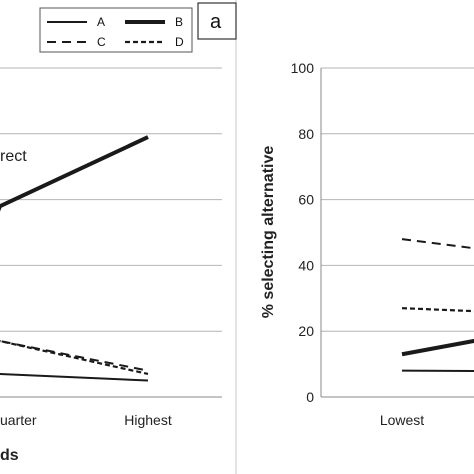 The width and height of the screenshot is (474, 474). I want to click on legend-label-d: D, so click(179, 42).